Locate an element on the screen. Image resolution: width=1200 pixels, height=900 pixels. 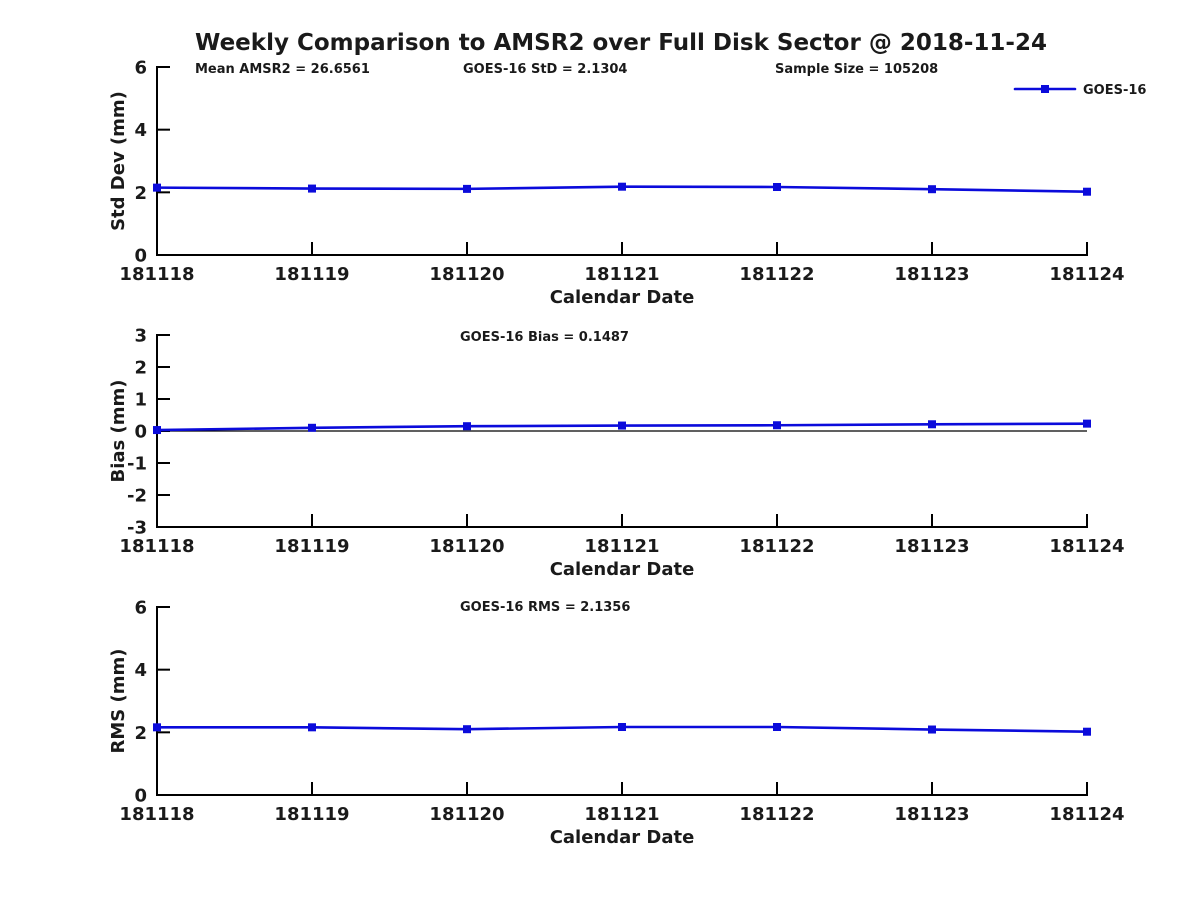
bias-y-axis-label: Bias (mm) is located at coordinates (118, 431).